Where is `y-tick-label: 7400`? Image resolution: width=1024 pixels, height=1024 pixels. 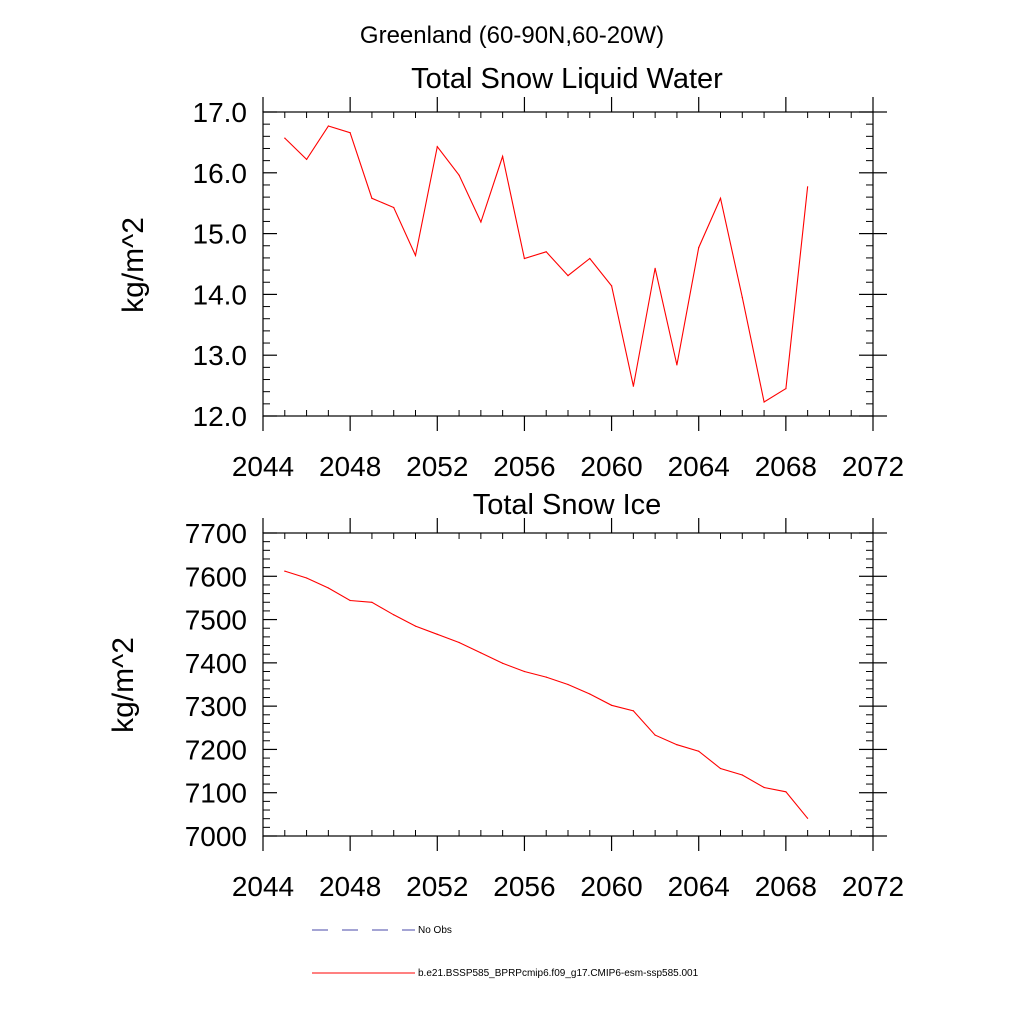
y-tick-label: 7400 is located at coordinates (216, 663).